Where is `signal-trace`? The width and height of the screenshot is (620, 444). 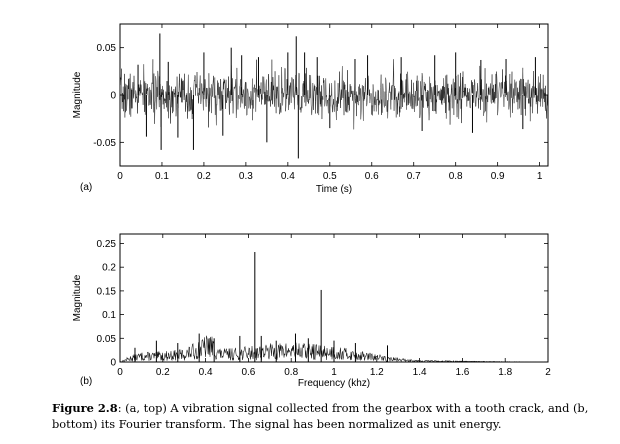 signal-trace is located at coordinates (334, 94).